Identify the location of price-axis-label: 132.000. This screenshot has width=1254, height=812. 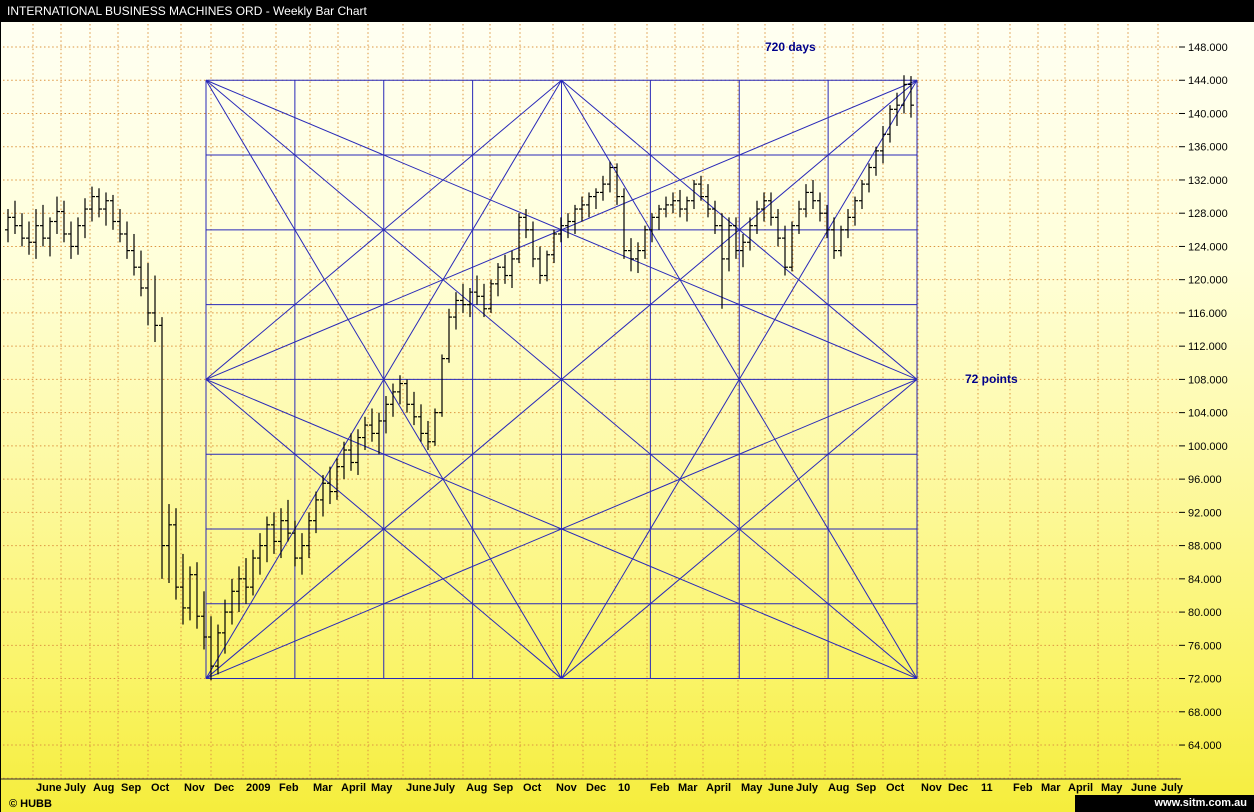
(1208, 181).